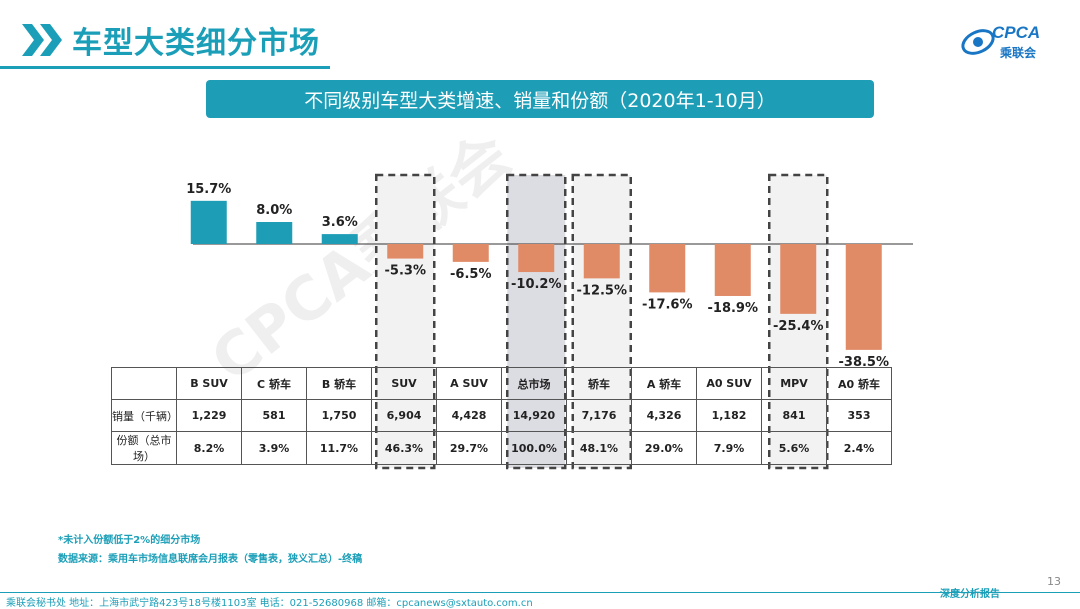 The width and height of the screenshot is (1080, 609). I want to click on bar-value-label: -12.5%, so click(602, 290).